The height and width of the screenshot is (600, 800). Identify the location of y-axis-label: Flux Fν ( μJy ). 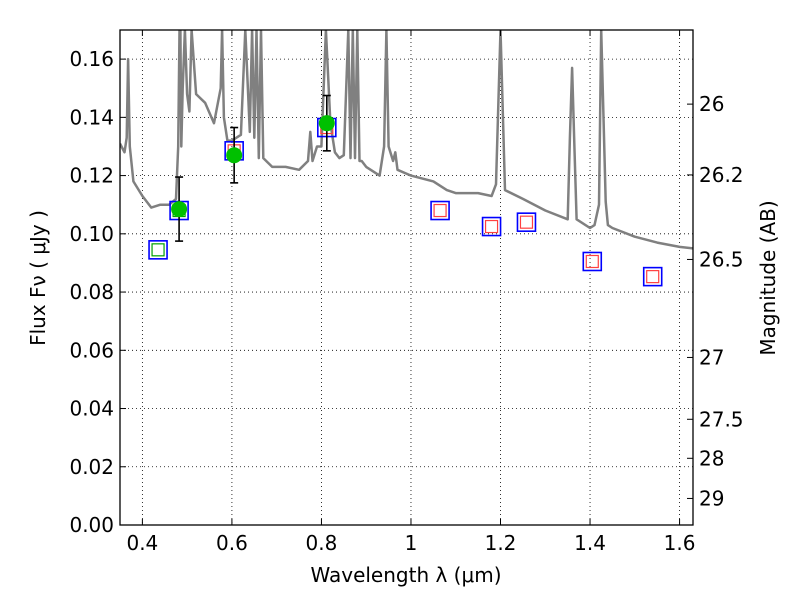
(38, 278).